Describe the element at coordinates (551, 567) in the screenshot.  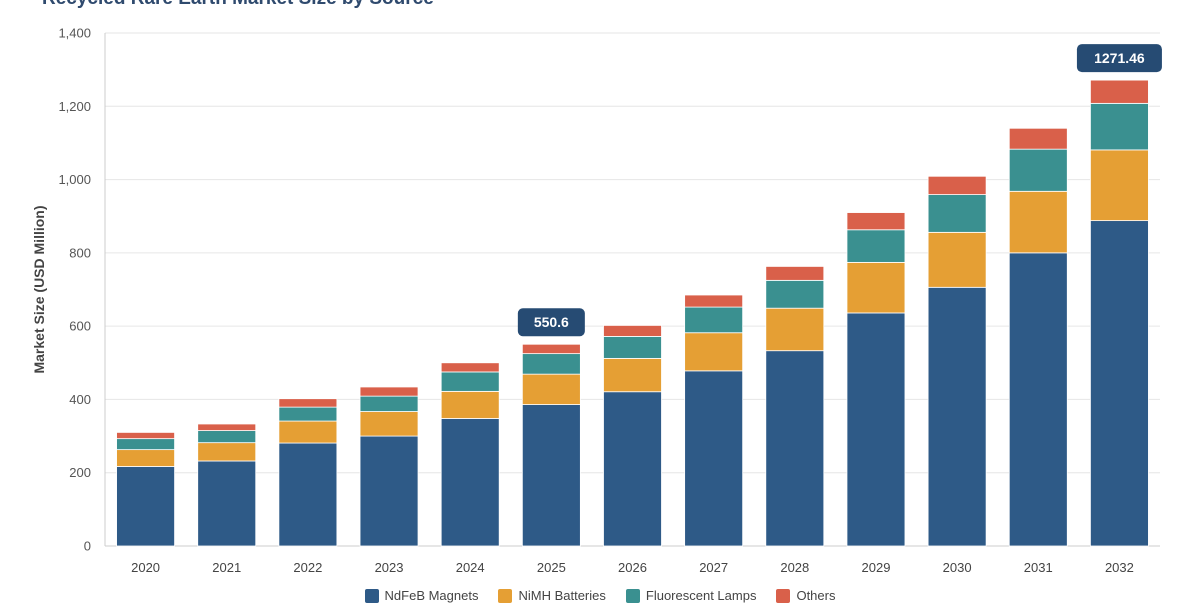
I see `x-tick-label: 2025` at that location.